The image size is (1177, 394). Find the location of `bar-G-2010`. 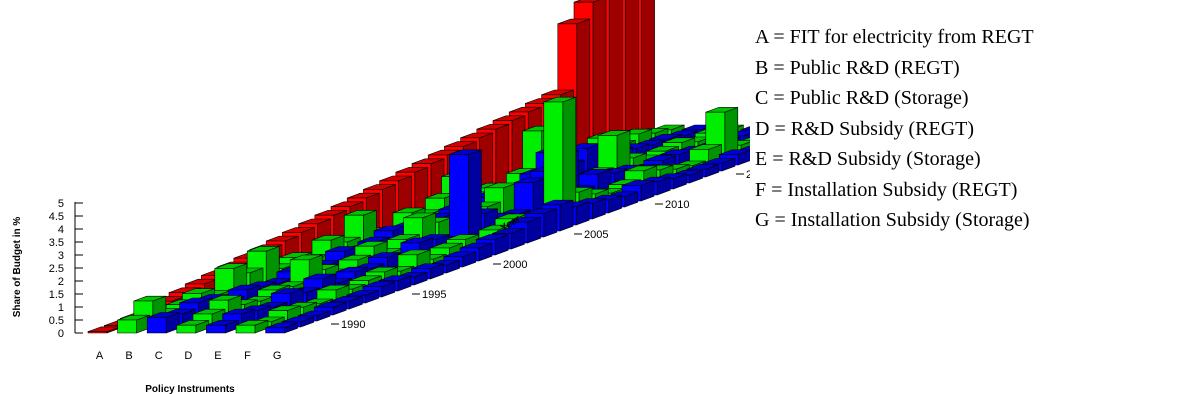

bar-G-2010 is located at coordinates (638, 191).